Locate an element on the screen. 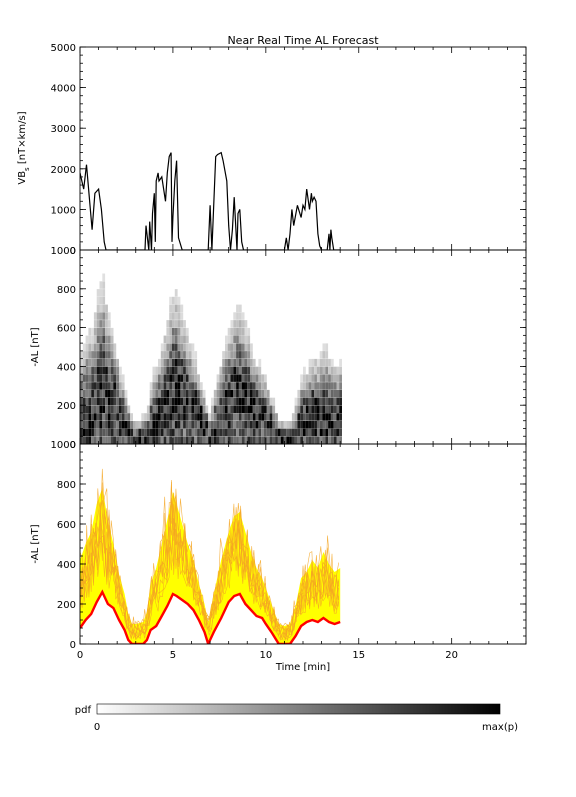 Image resolution: width=576 pixels, height=797 pixels. ensemble-series is located at coordinates (210, 556).